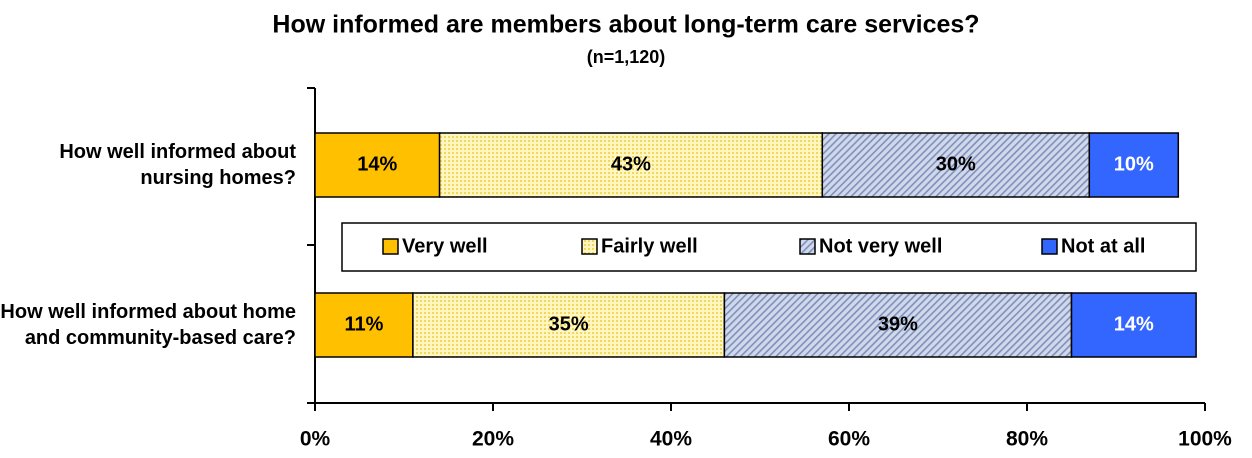 This screenshot has width=1252, height=458. I want to click on x-tick-label: 40%, so click(671, 439).